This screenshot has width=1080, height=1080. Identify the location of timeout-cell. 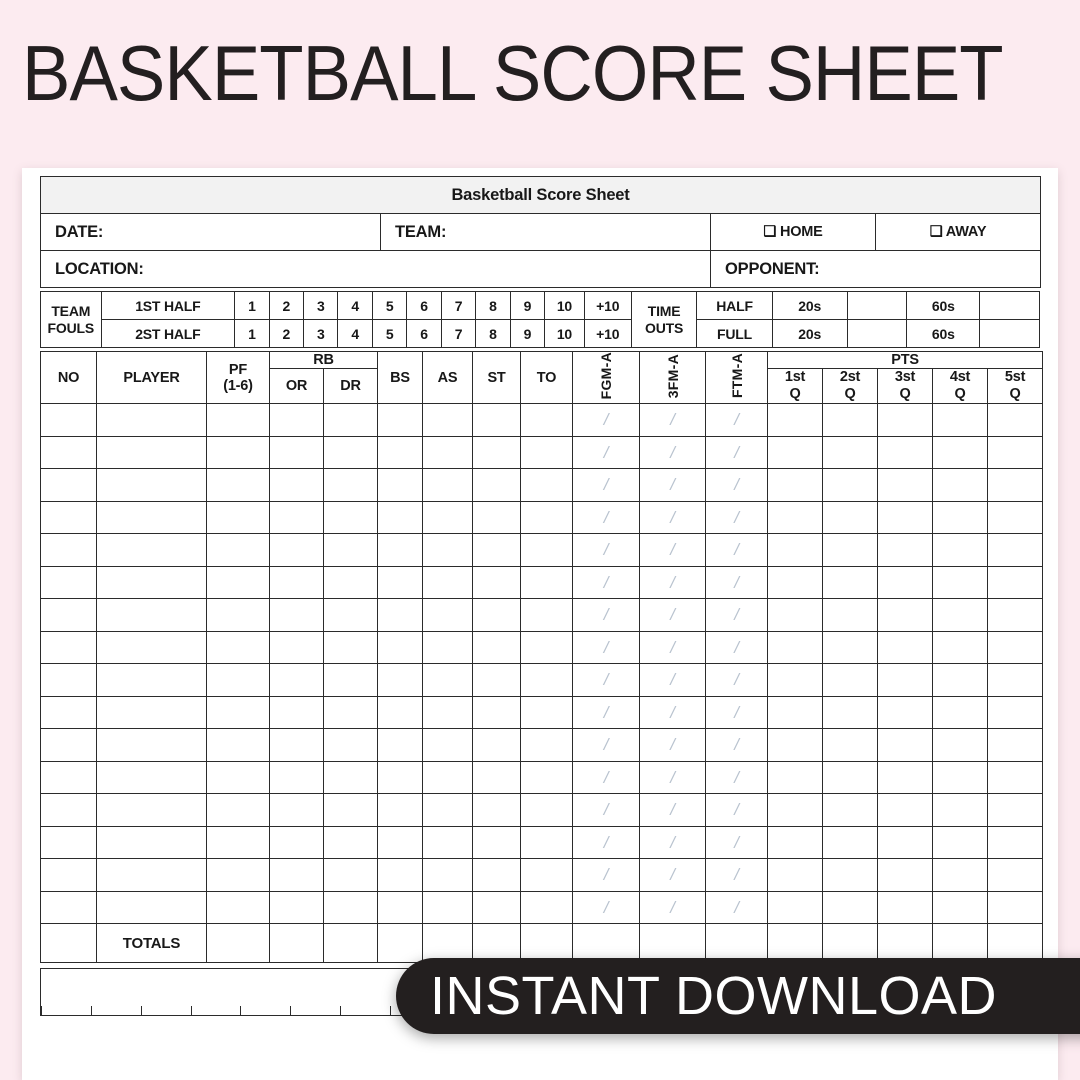
(1009, 333).